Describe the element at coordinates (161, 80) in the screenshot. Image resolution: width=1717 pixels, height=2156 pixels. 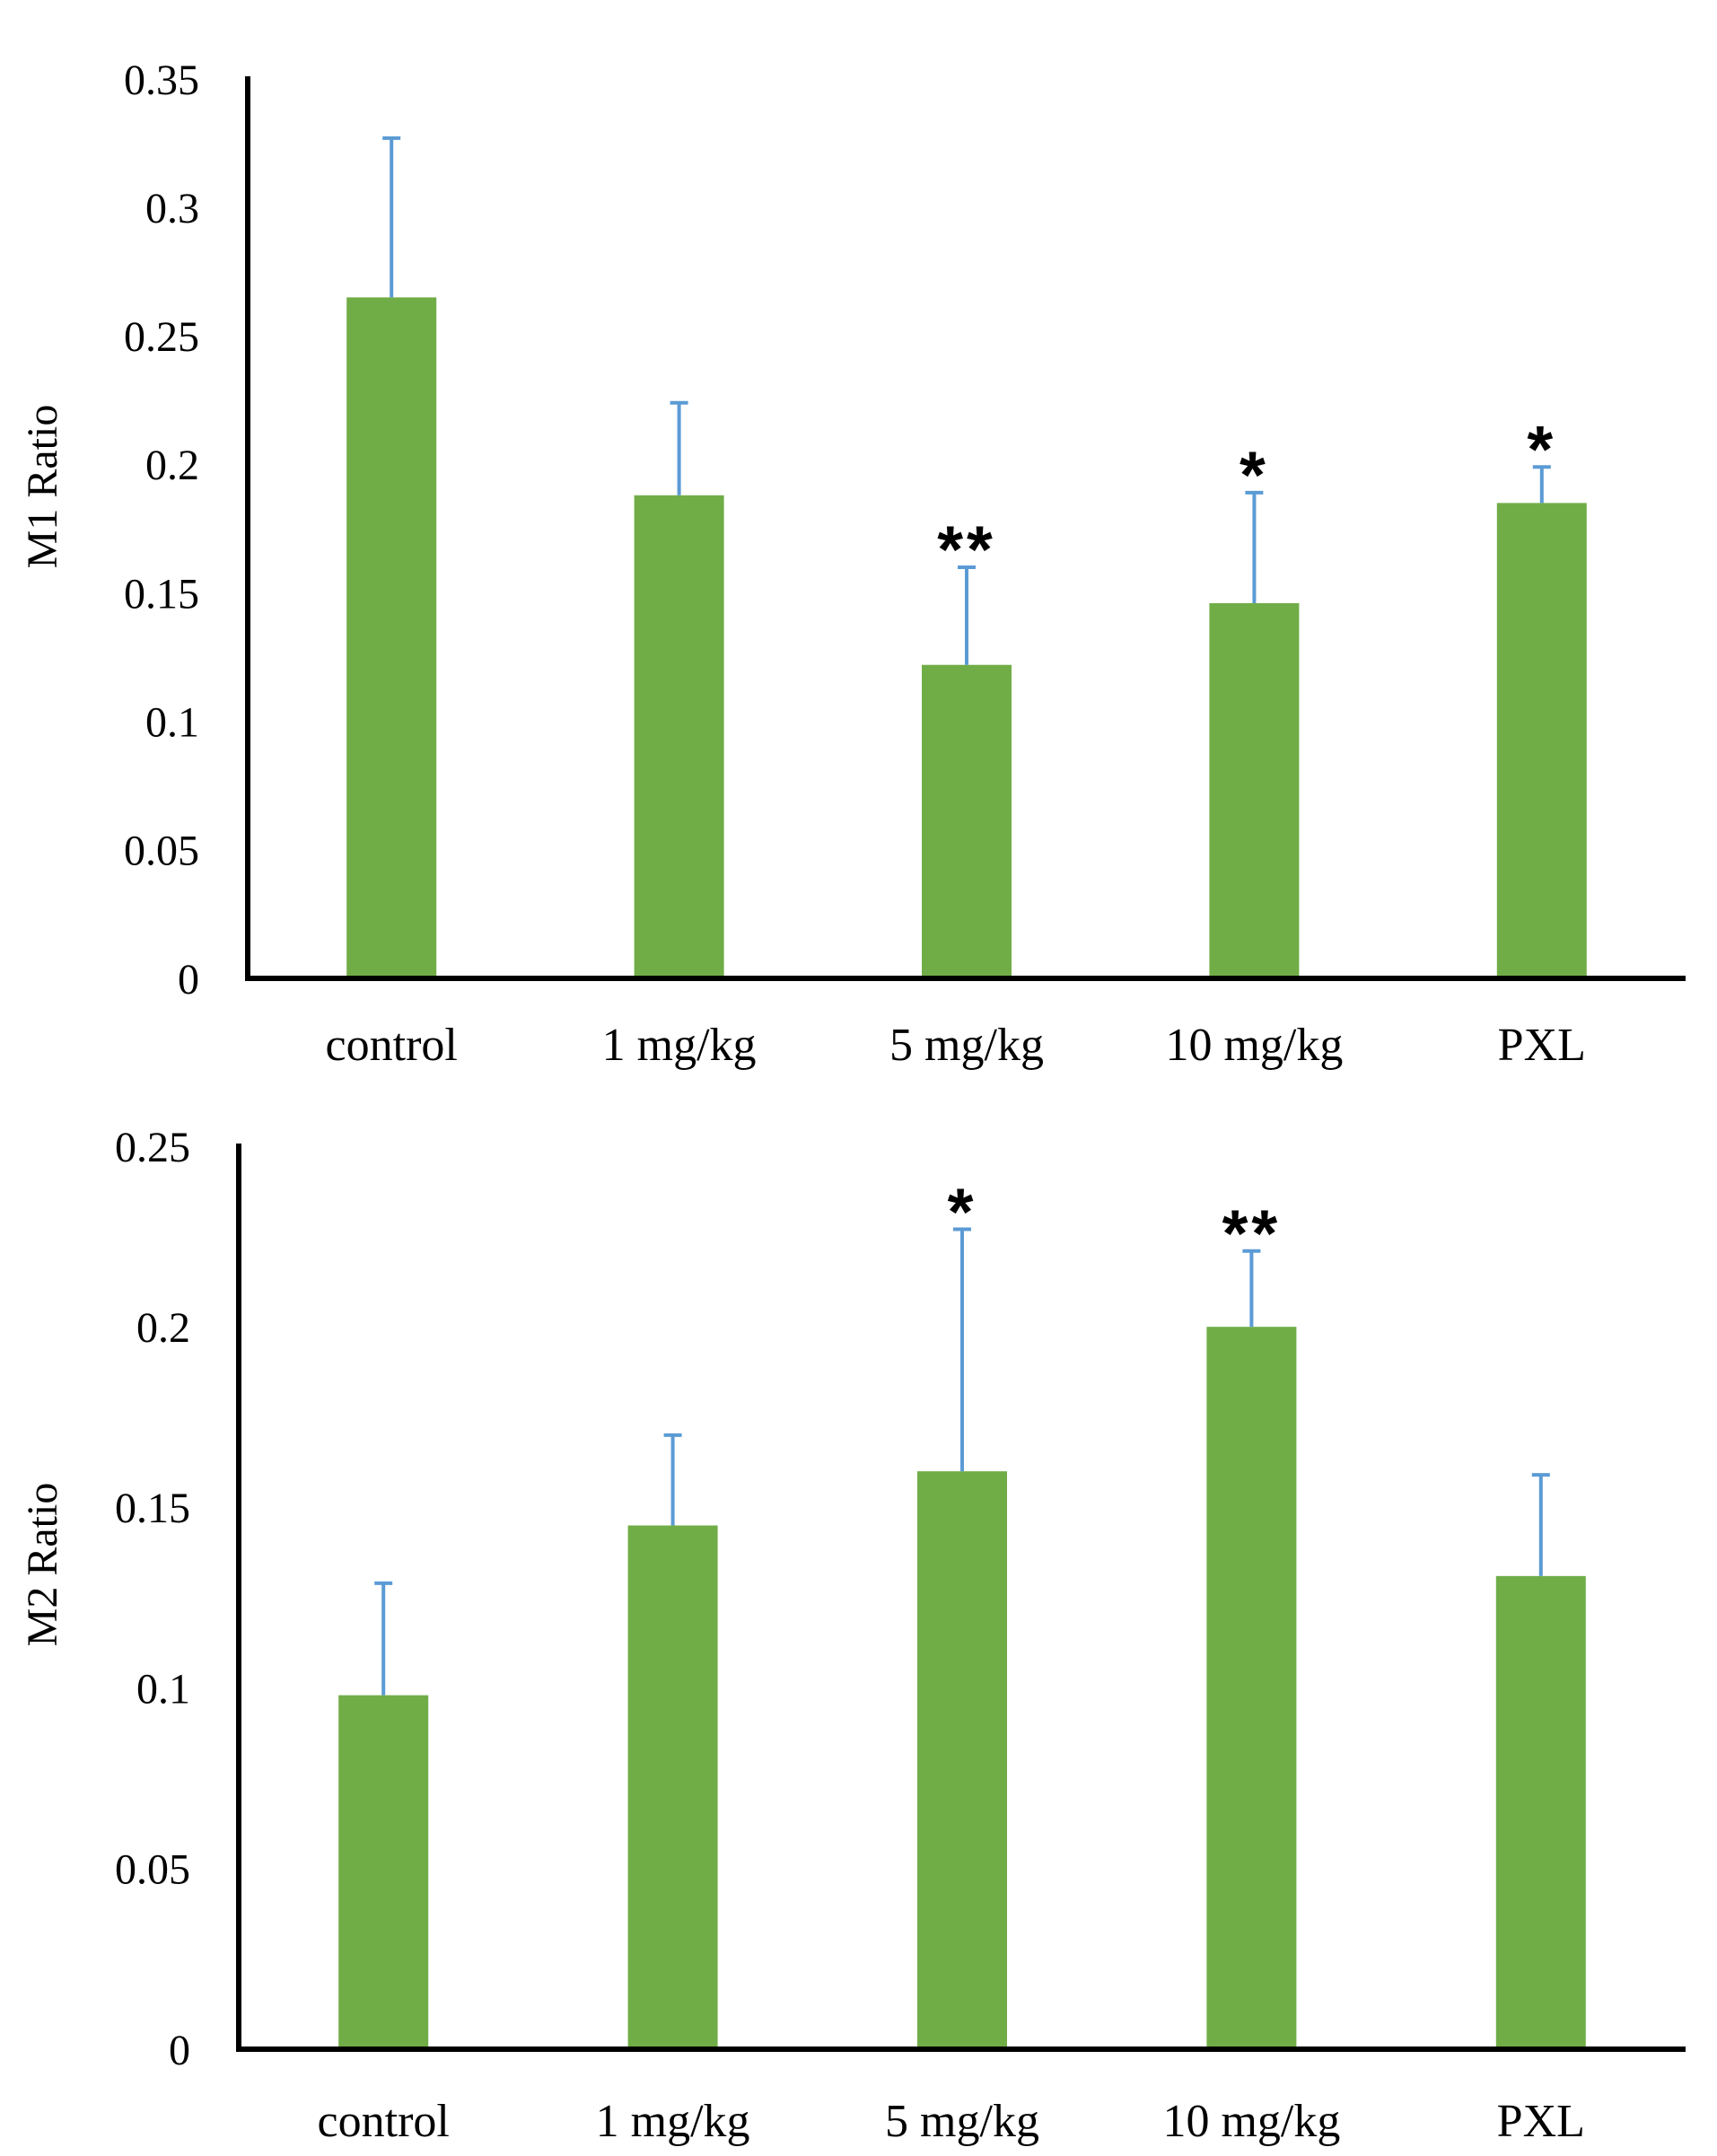
I see `y-tick-label: 0.35` at that location.